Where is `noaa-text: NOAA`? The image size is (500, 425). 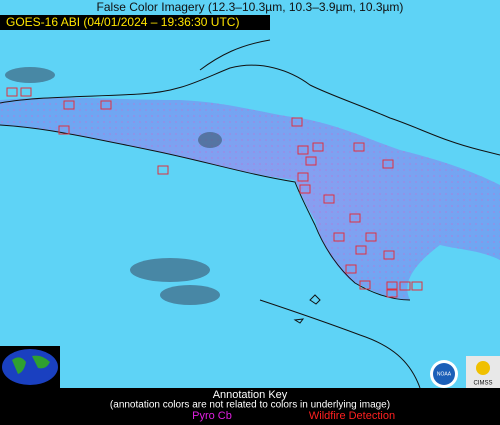
noaa-text: NOAA is located at coordinates (444, 374).